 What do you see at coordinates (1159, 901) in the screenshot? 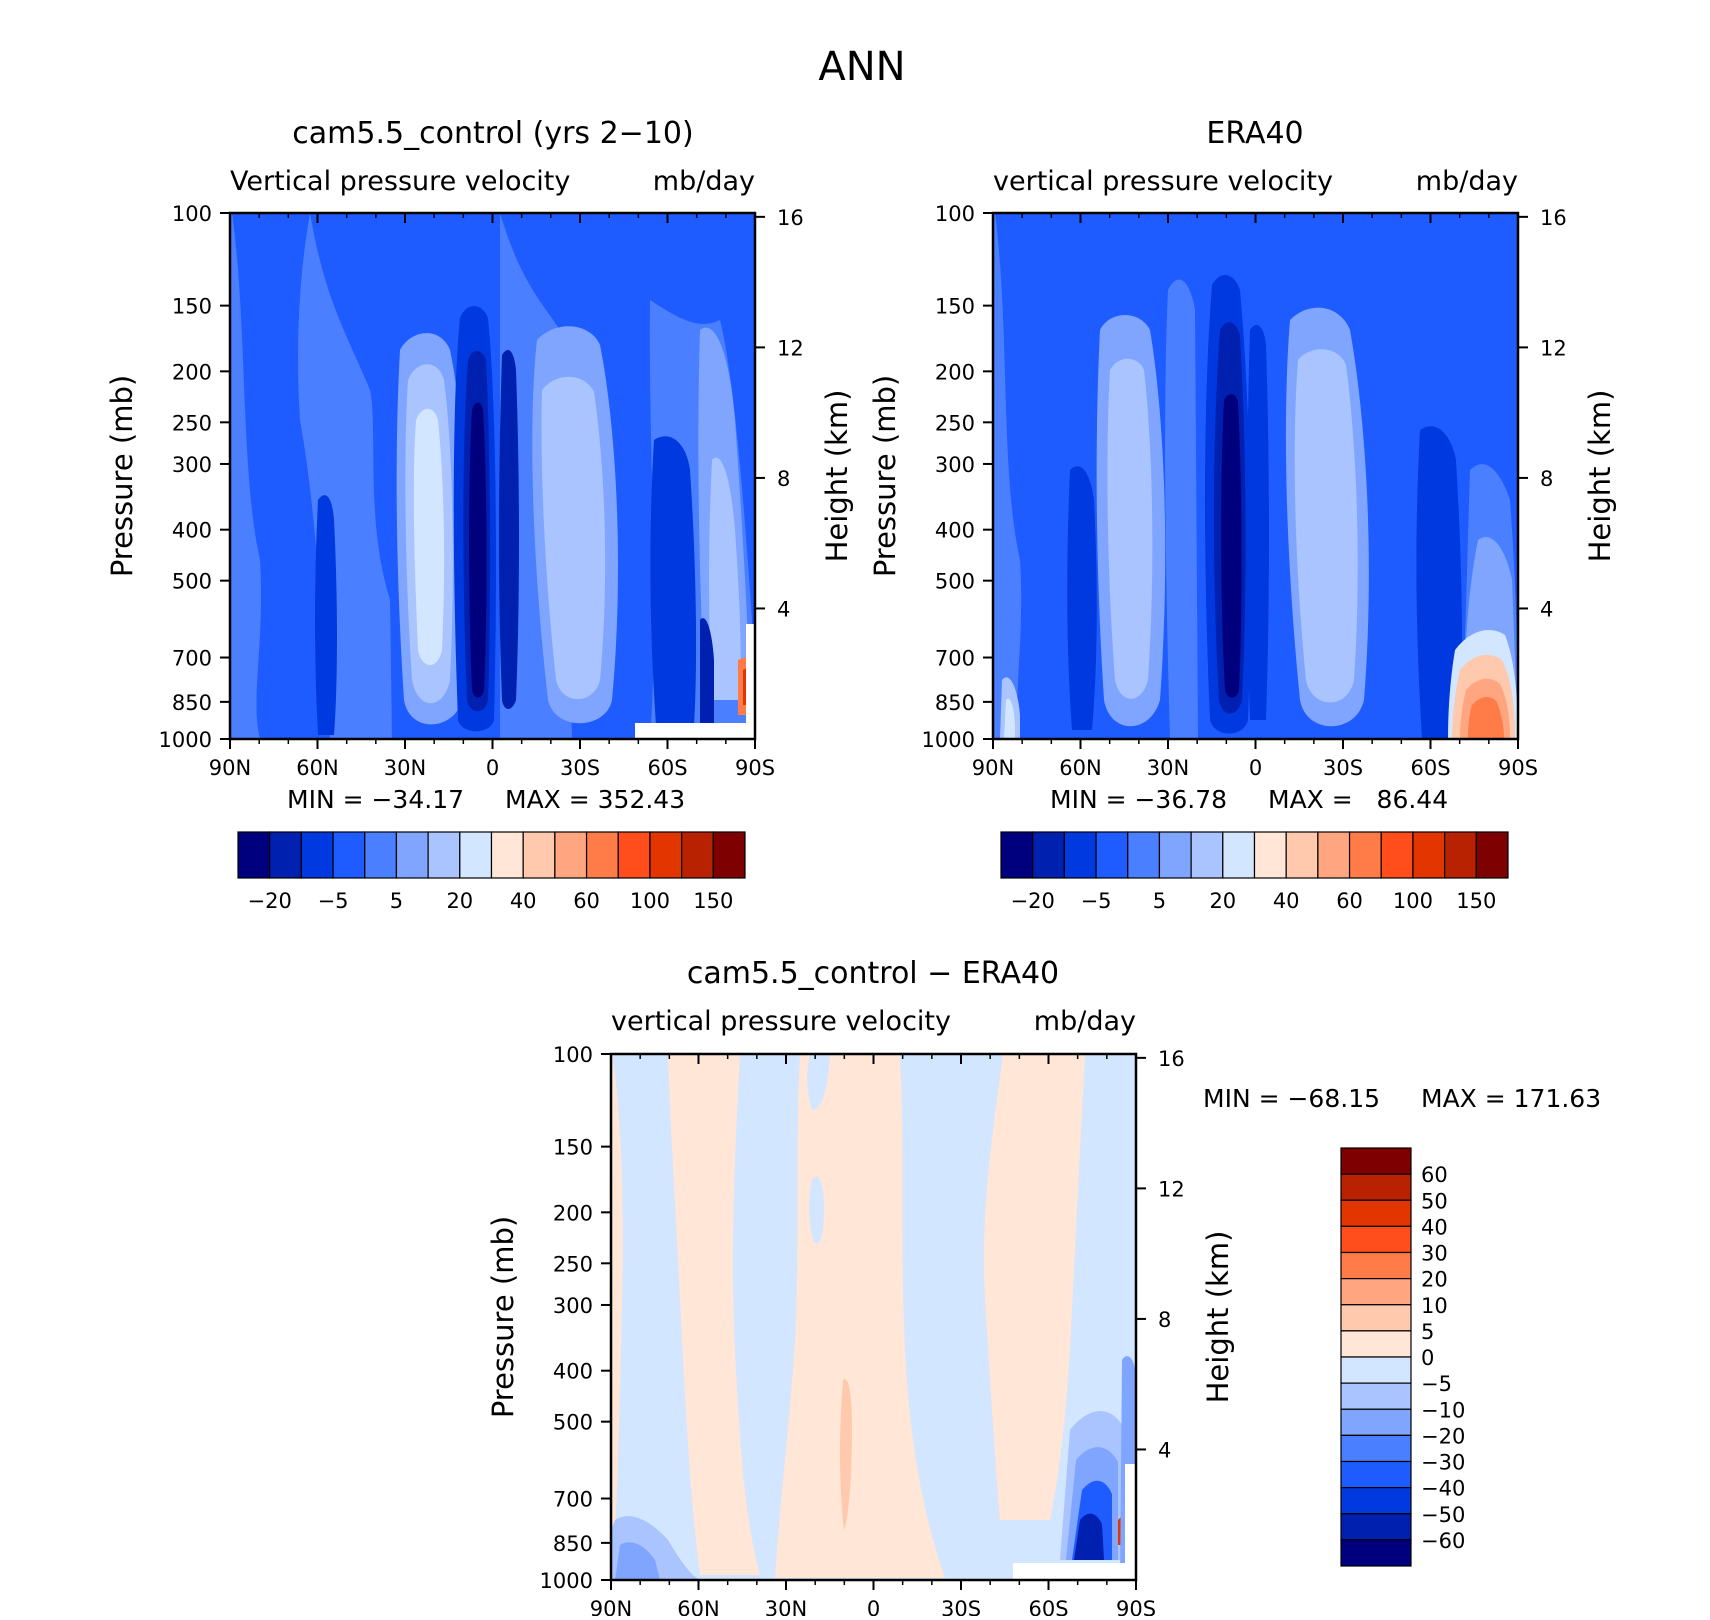
I see `colorbar-1-label: 5` at bounding box center [1159, 901].